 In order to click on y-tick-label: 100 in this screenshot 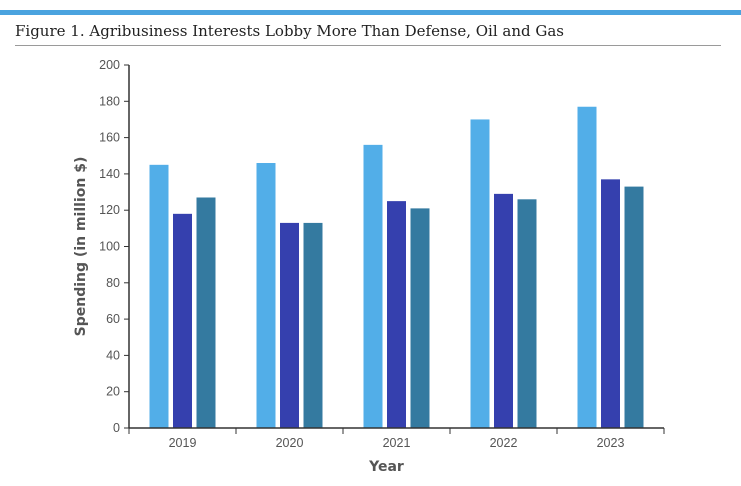, I will do `click(109, 247)`.